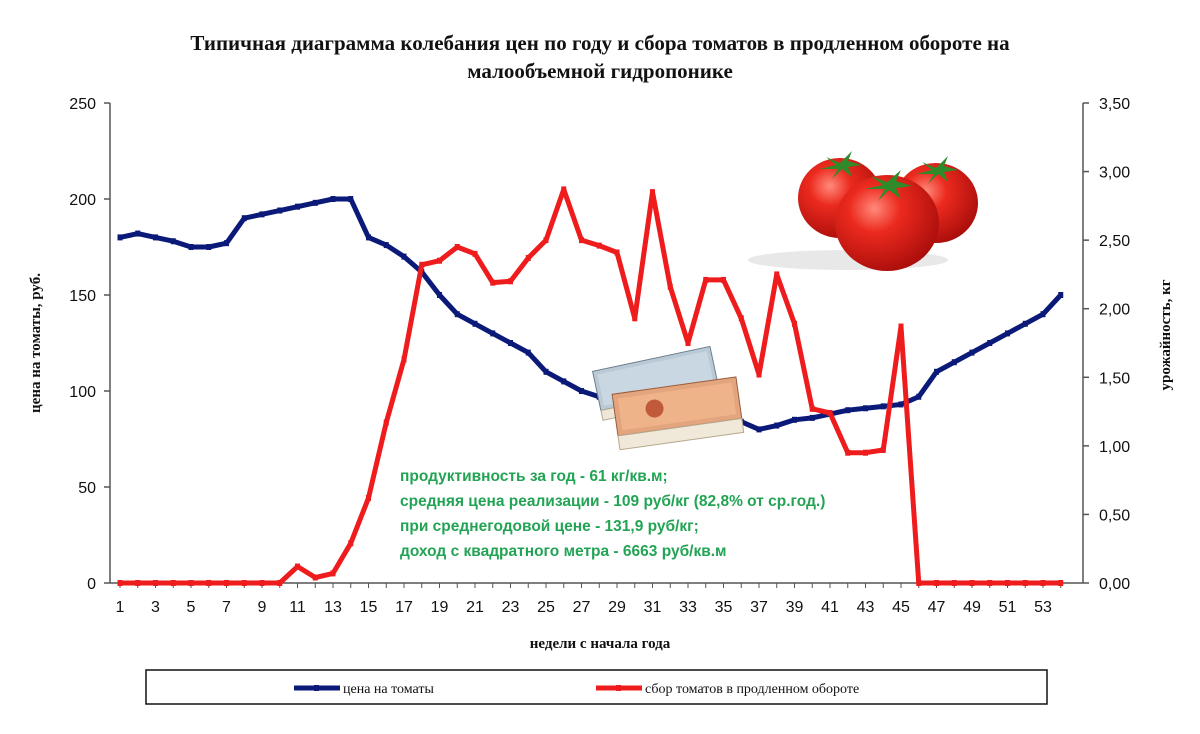  What do you see at coordinates (600, 644) in the screenshot?
I see `x-axis-label: недели с начала года` at bounding box center [600, 644].